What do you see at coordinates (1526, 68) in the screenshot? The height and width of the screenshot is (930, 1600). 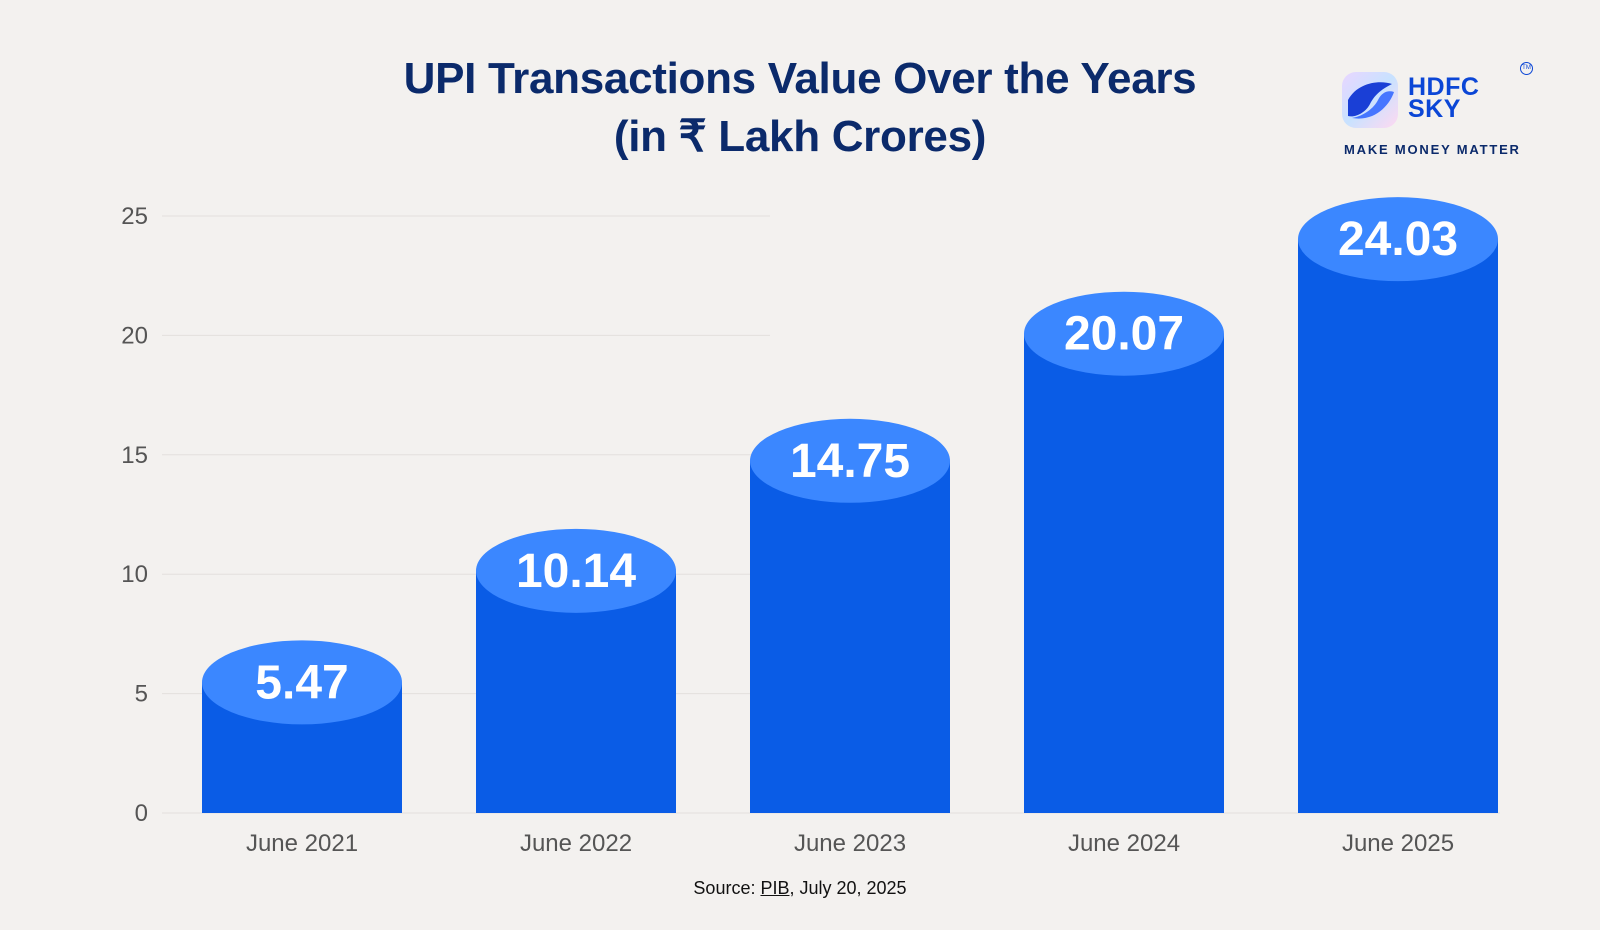 I see `trademark-mark: TM` at bounding box center [1526, 68].